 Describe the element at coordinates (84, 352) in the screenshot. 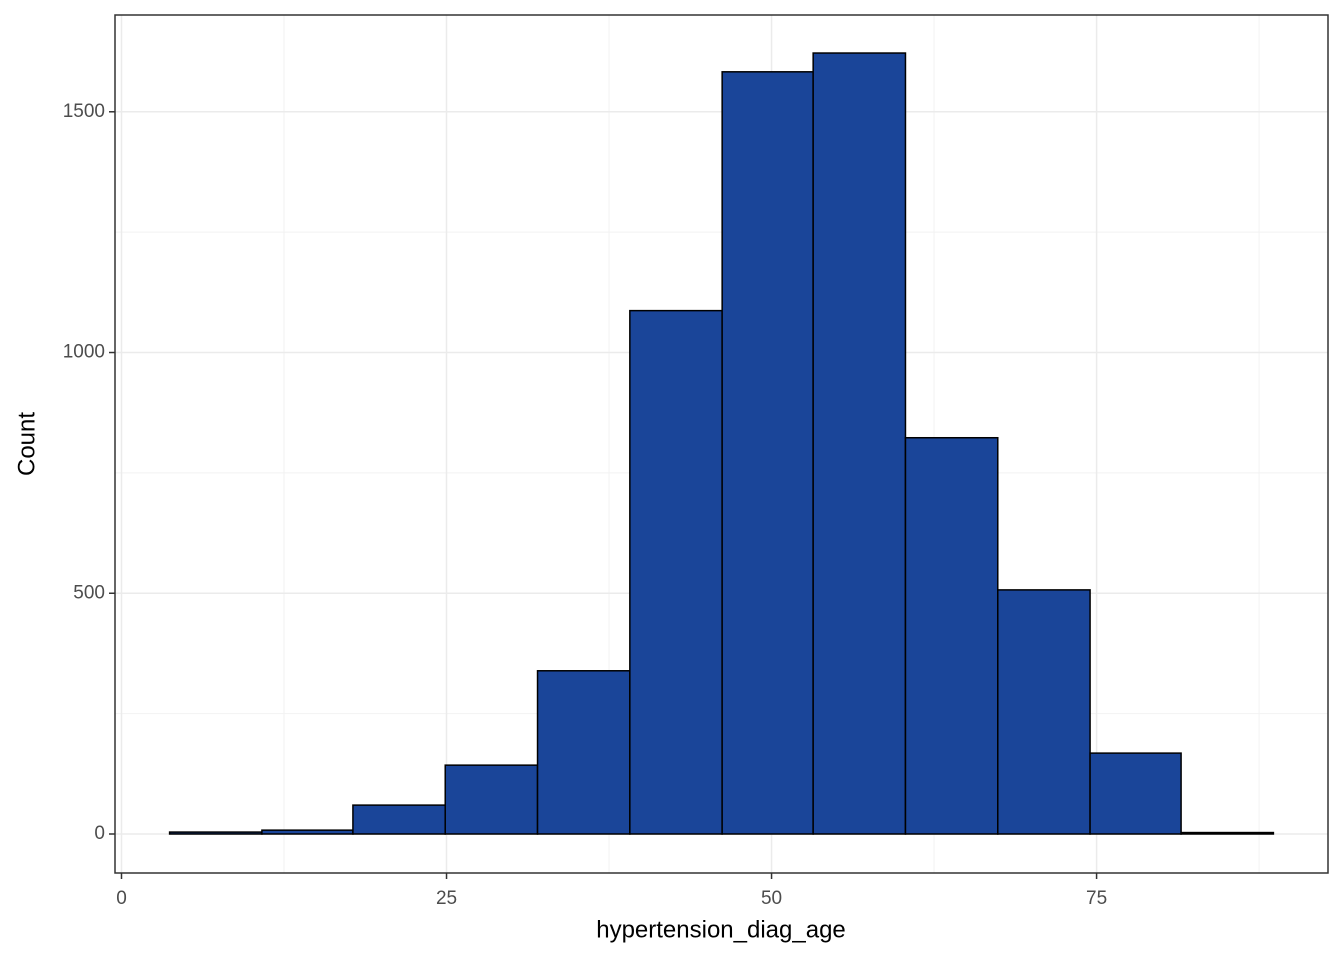

I see `y-tick-label: 1000` at that location.